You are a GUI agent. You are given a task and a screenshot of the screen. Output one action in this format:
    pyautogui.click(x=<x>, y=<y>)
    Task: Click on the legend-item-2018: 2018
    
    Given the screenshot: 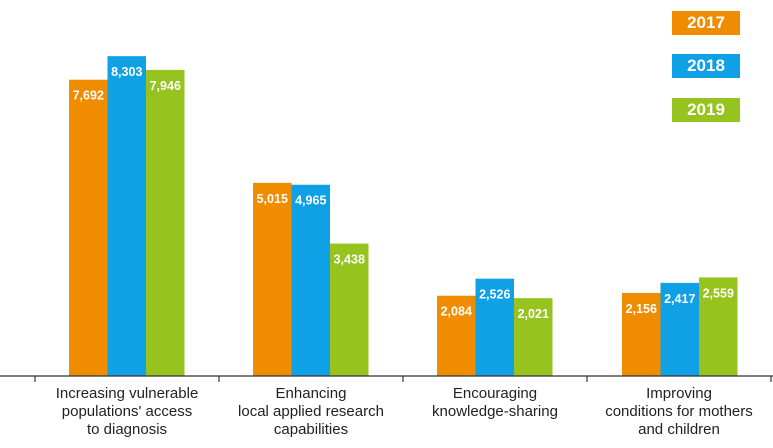 What is the action you would take?
    pyautogui.click(x=706, y=66)
    